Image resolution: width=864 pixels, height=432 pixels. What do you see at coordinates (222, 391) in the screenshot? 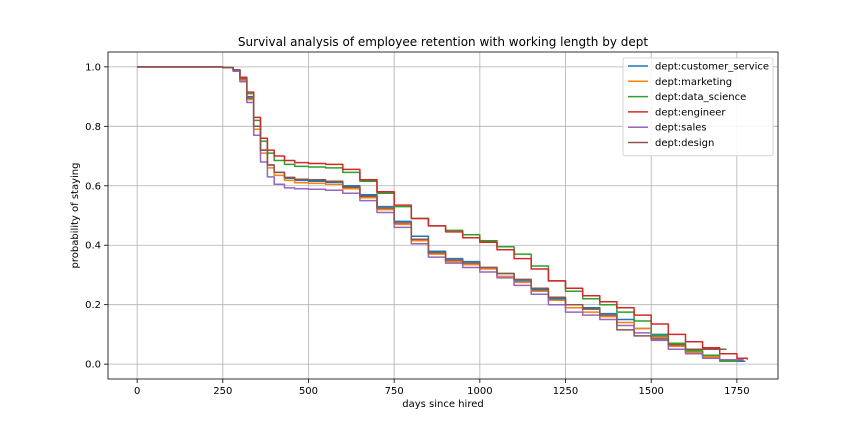
I see `x-tick-label: 250` at bounding box center [222, 391].